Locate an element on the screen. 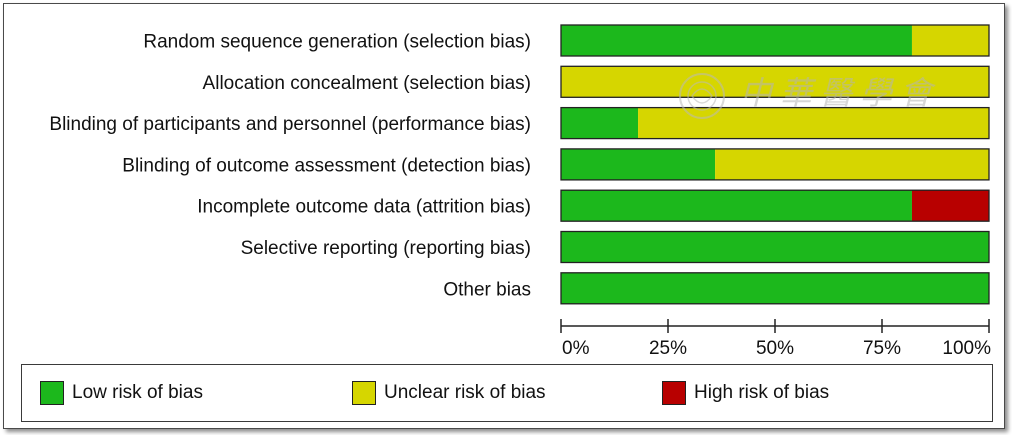 The image size is (1012, 435). legend-item-low: Low risk of bias is located at coordinates (121, 393).